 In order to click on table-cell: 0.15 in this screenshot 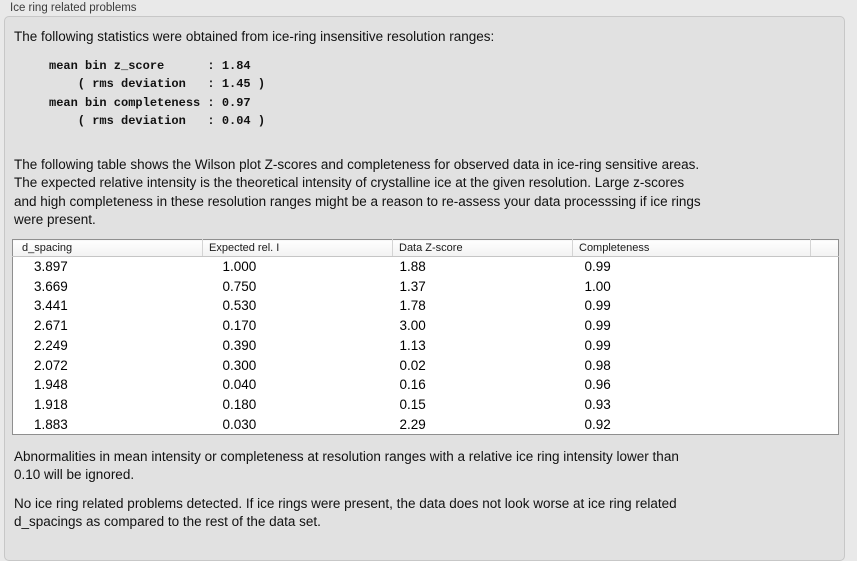, I will do `click(412, 404)`.